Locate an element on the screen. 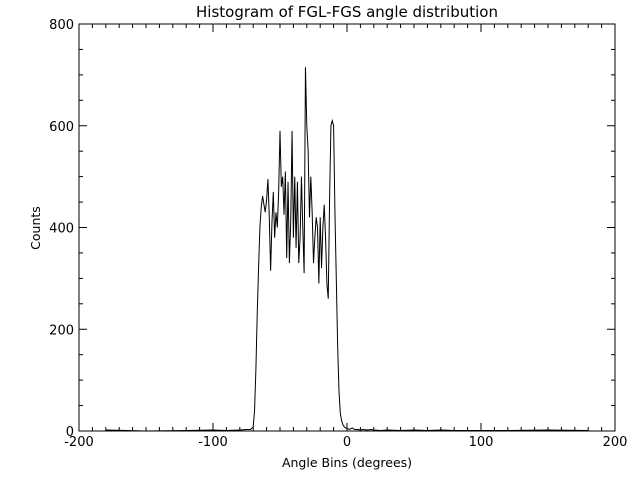  x-tick-label: 200 is located at coordinates (615, 442).